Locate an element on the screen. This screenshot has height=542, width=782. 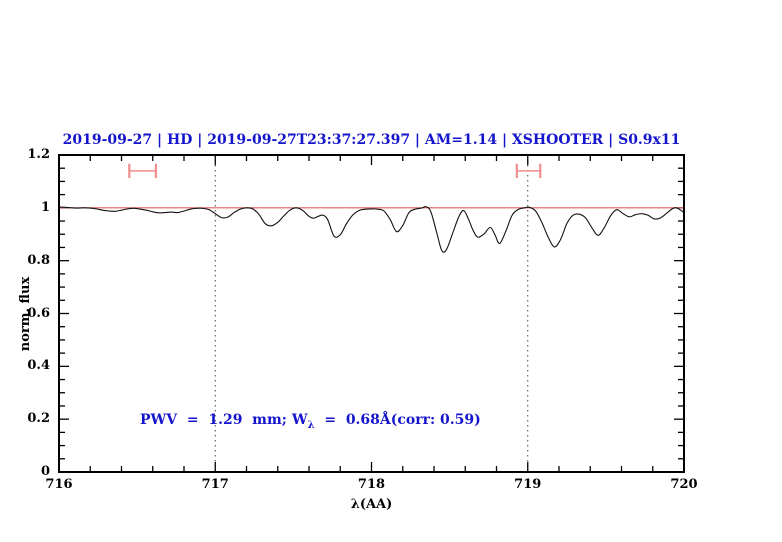
y-tick-label: 0.2 is located at coordinates (38, 419).